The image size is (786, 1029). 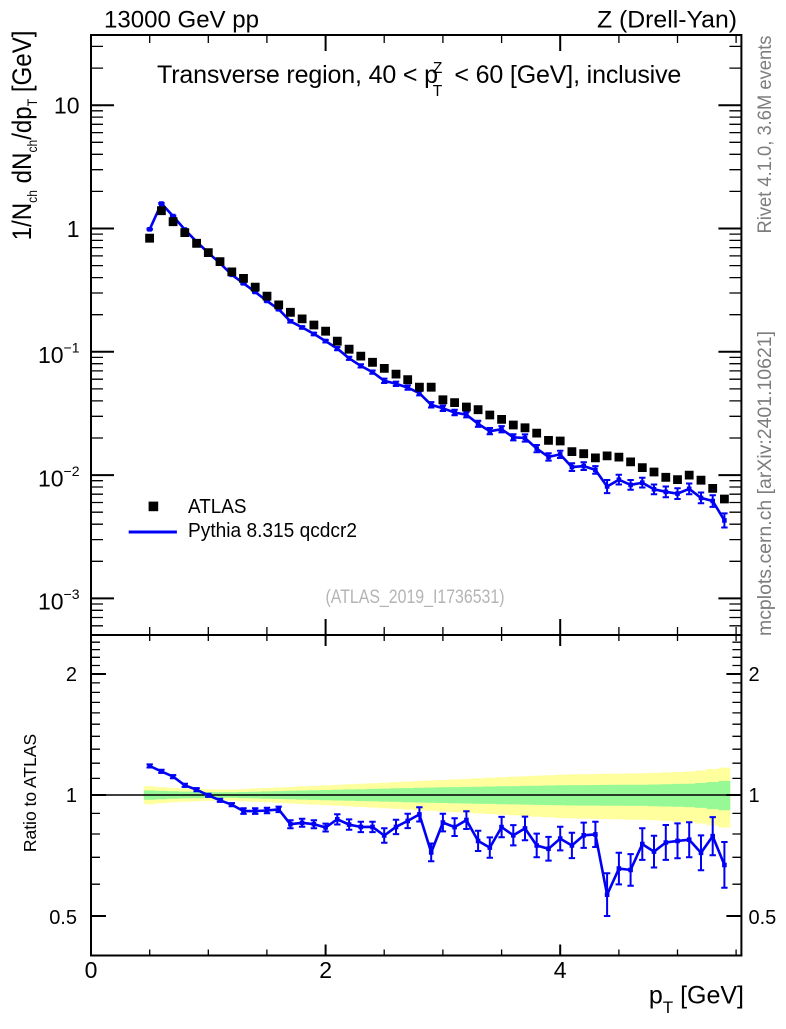 What do you see at coordinates (696, 1000) in the screenshot?
I see `svg-text: pT [GeV]` at bounding box center [696, 1000].